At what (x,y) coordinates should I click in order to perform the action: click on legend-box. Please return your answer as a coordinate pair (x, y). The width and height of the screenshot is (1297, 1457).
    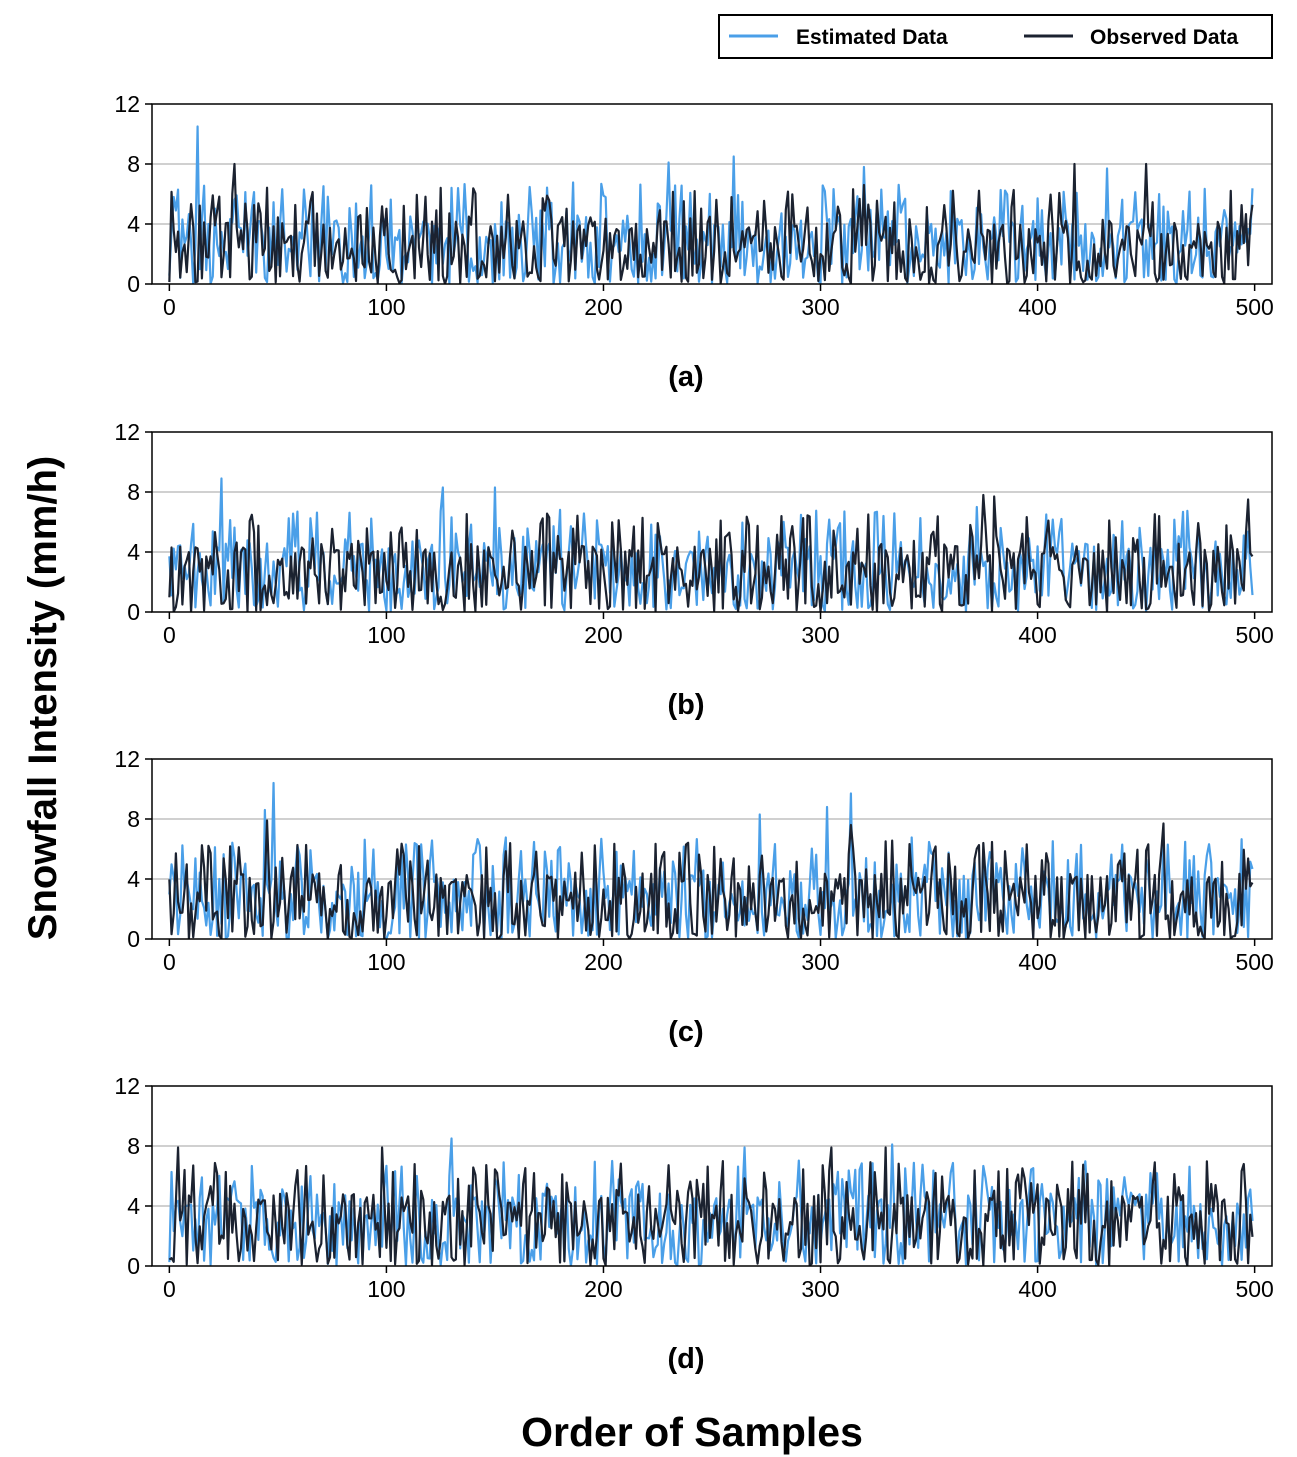
    Looking at the image, I should click on (995, 36).